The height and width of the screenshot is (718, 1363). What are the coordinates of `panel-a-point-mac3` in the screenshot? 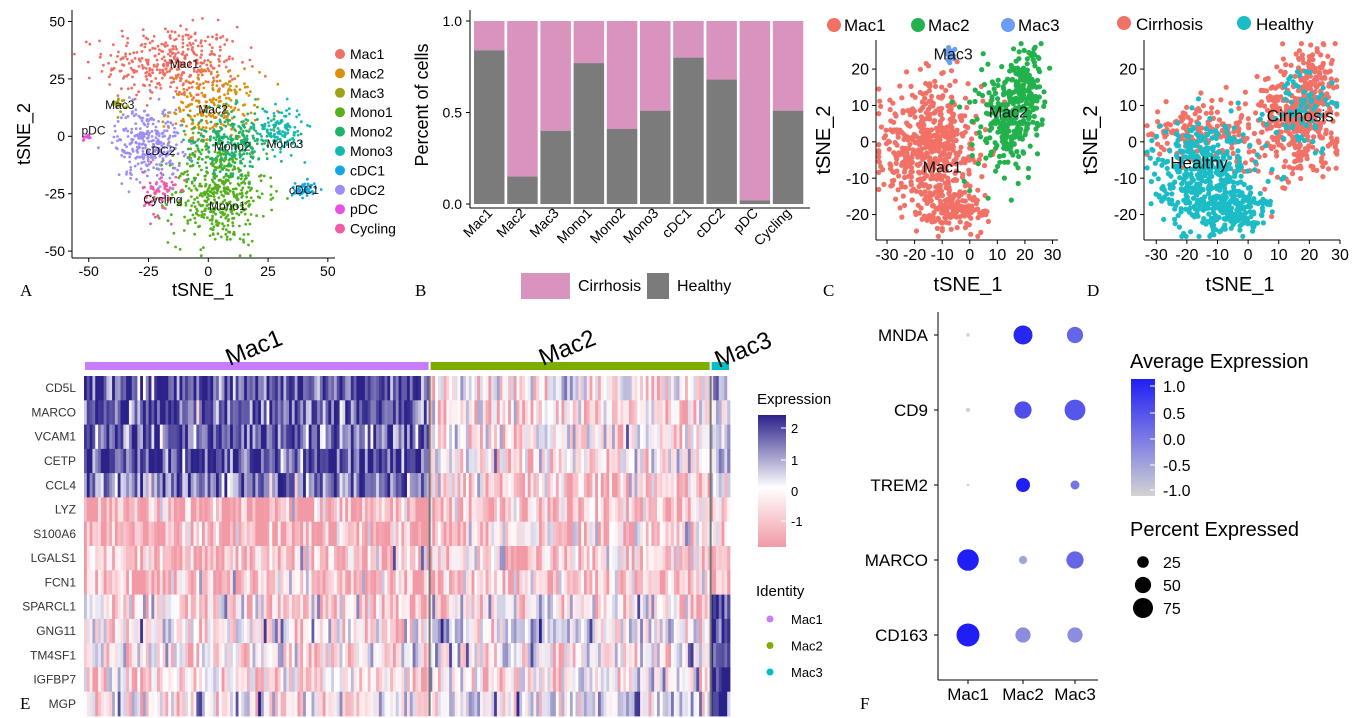 It's located at (118, 106).